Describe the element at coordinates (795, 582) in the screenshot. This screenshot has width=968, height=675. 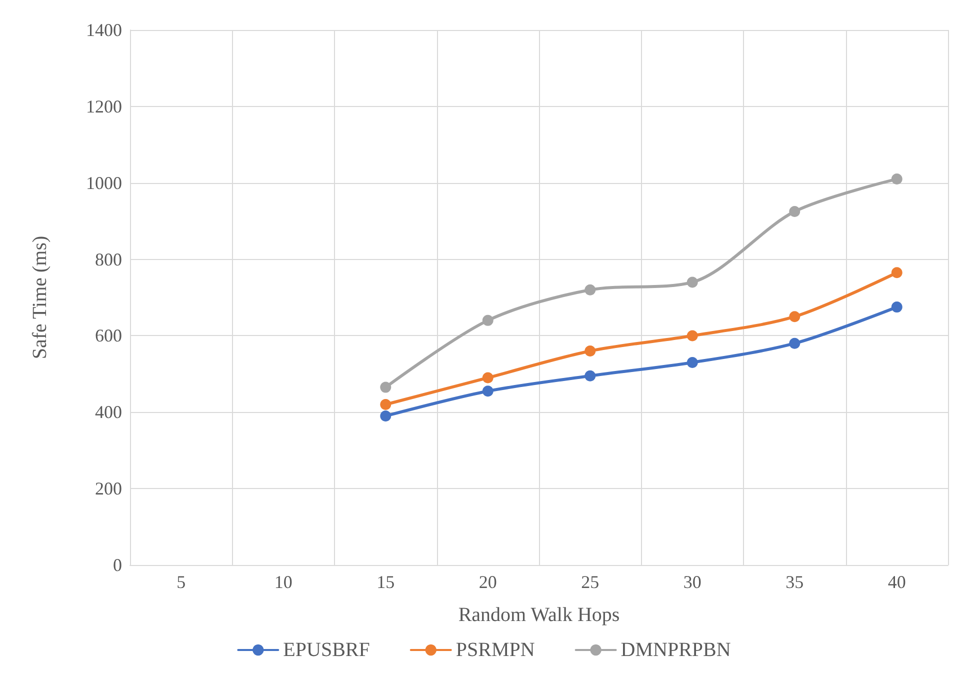
I see `x-tick-label: 35` at that location.